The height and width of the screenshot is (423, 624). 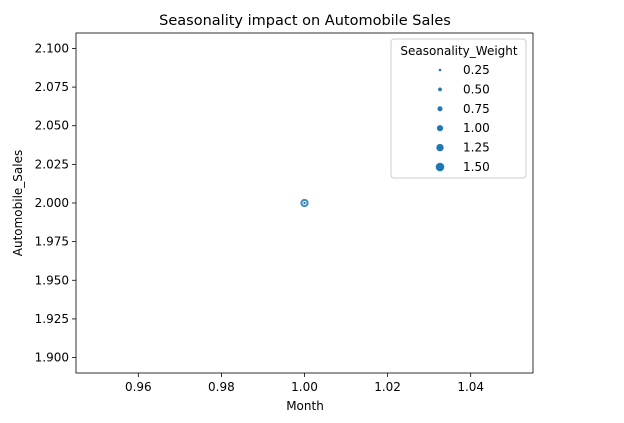 I want to click on x-axis-ticks: 0.96 0.98 1.00 1.02 1.04, so click(x=304, y=383).